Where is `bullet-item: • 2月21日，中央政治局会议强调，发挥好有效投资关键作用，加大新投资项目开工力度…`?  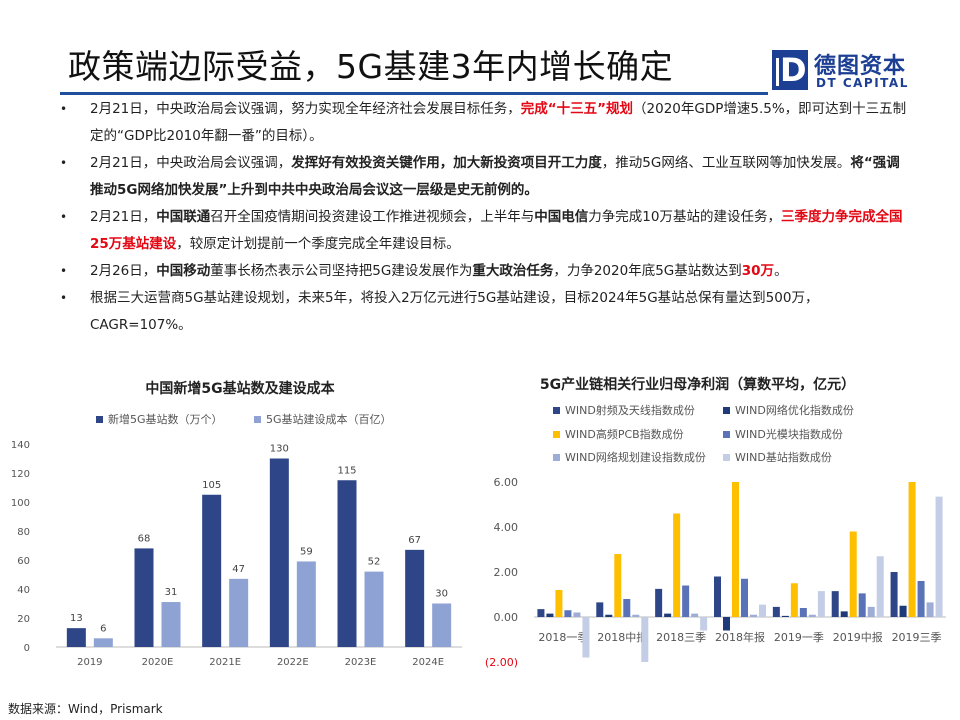
bullet-item: • 2月21日，中央政治局会议强调，发挥好有效投资关键作用，加大新投资项目开工力度… is located at coordinates (484, 177).